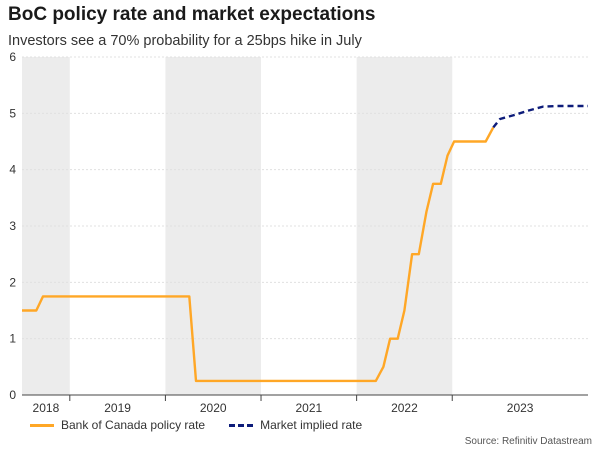  What do you see at coordinates (46, 408) in the screenshot?
I see `x-tick-label-2018: 2018` at bounding box center [46, 408].